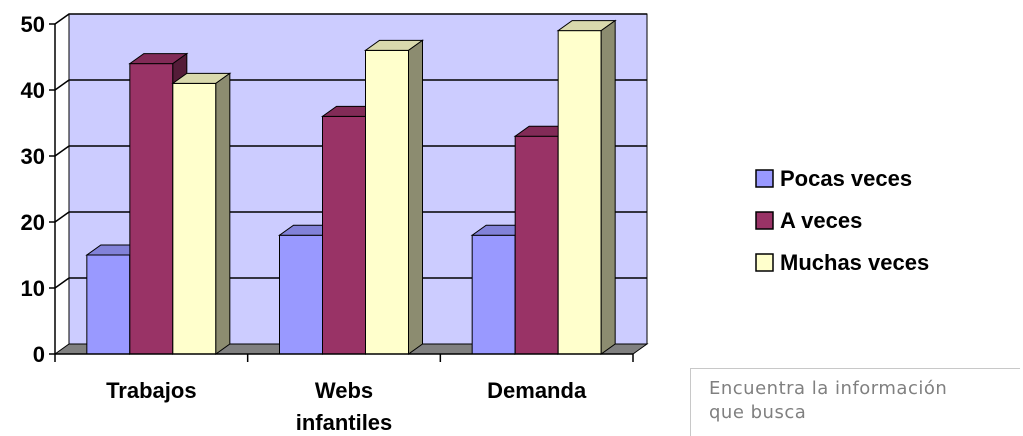 Image resolution: width=1023 pixels, height=436 pixels. I want to click on note-box: Encuentra la información que busca, so click(855, 402).